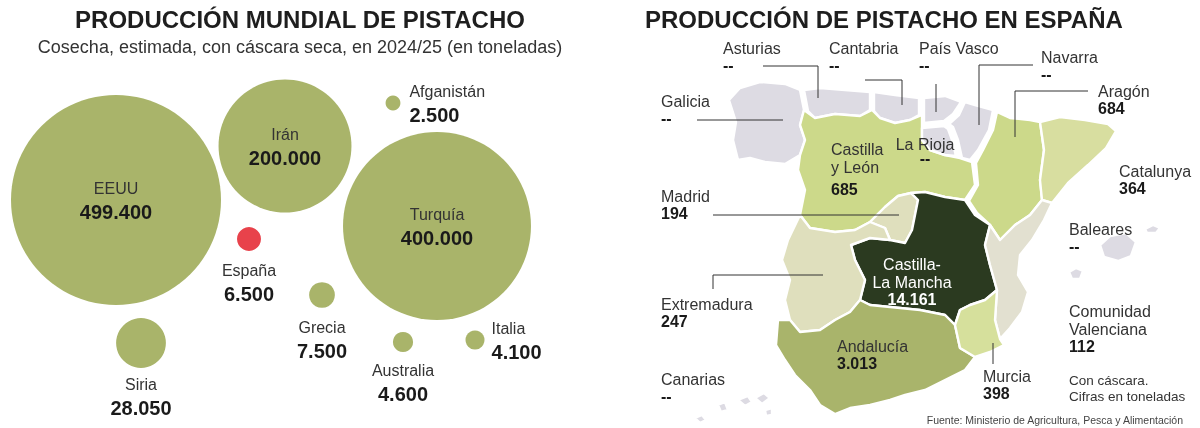 The image size is (1200, 428). I want to click on category-label: Australia, so click(403, 371).